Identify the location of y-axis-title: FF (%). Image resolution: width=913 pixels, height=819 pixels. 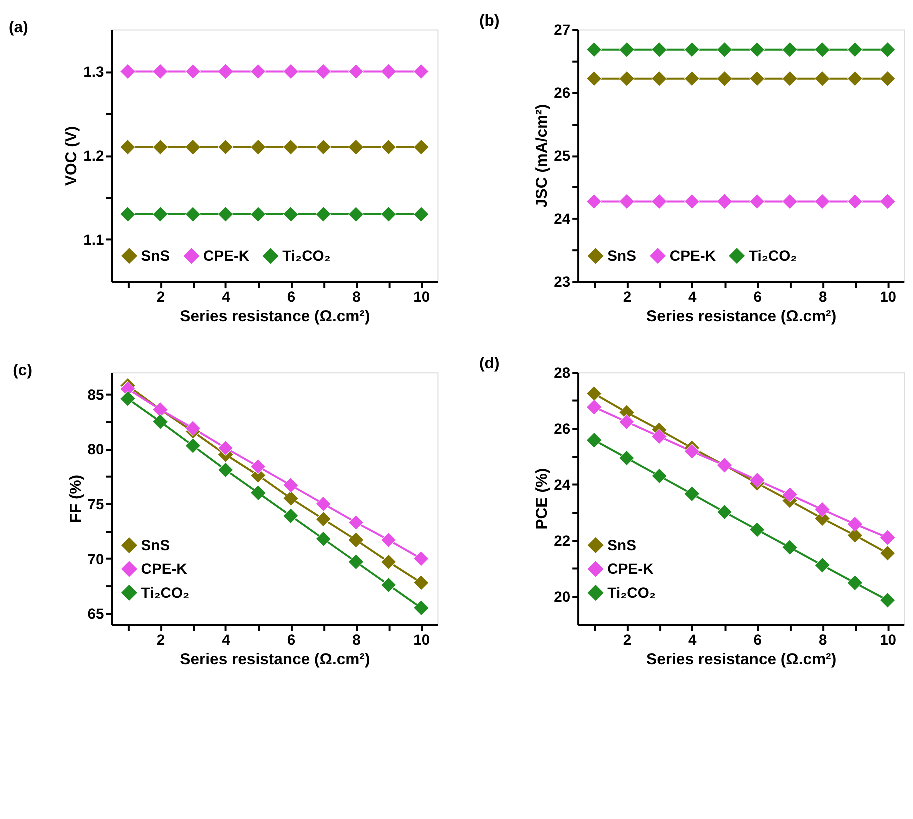
(76, 499).